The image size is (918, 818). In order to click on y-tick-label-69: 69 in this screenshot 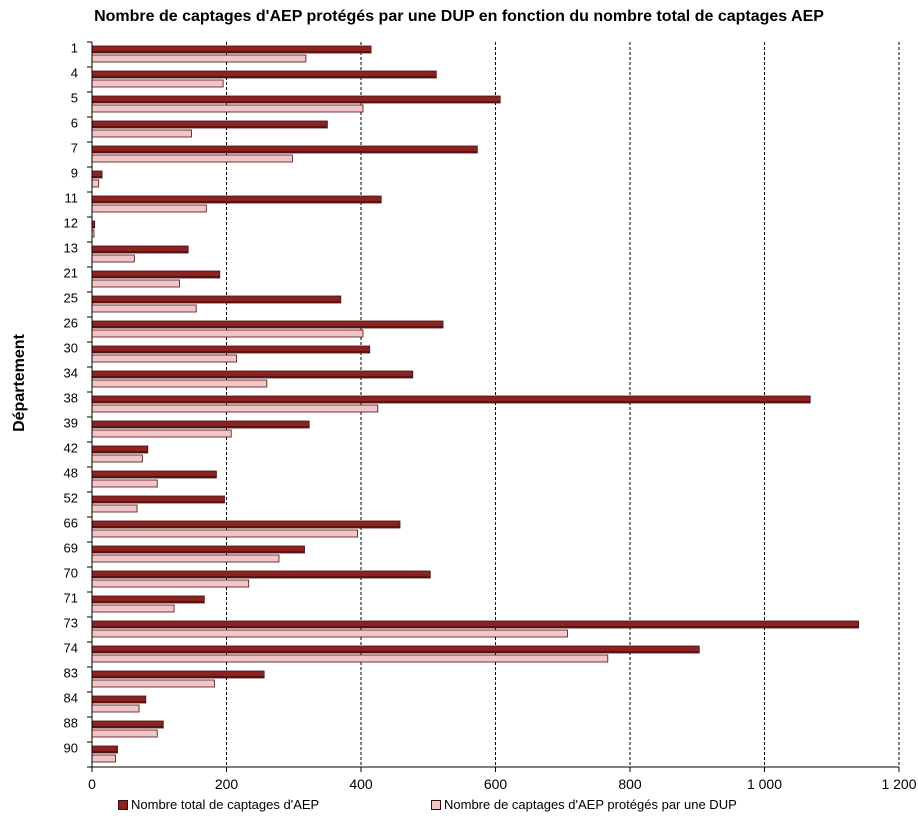, I will do `click(71, 548)`.